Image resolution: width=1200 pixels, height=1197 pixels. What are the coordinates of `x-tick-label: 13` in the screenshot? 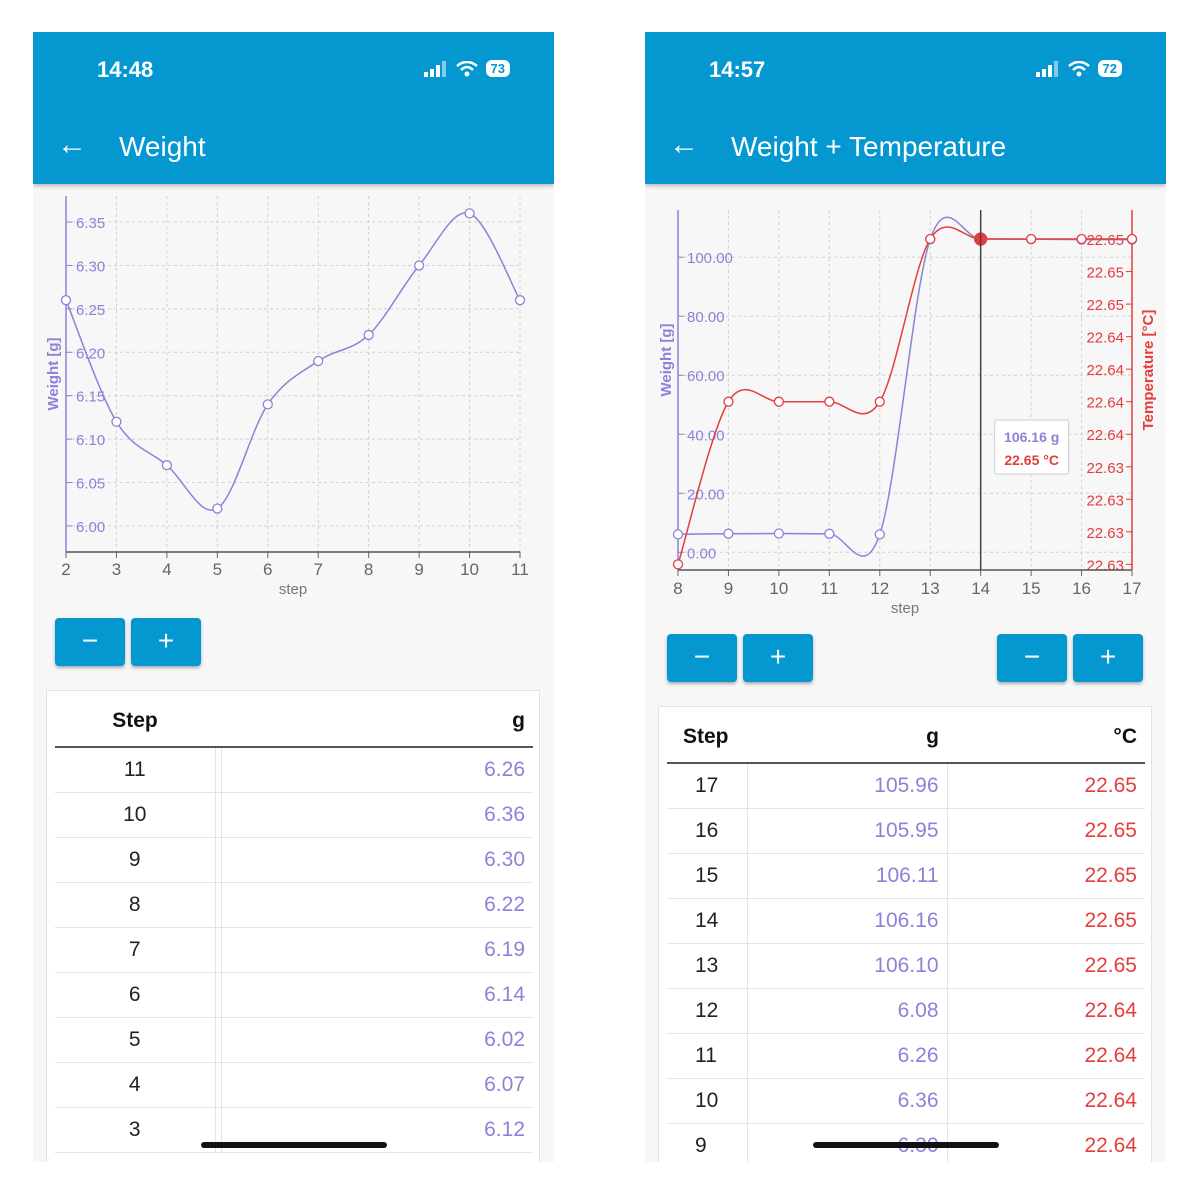 It's located at (930, 588).